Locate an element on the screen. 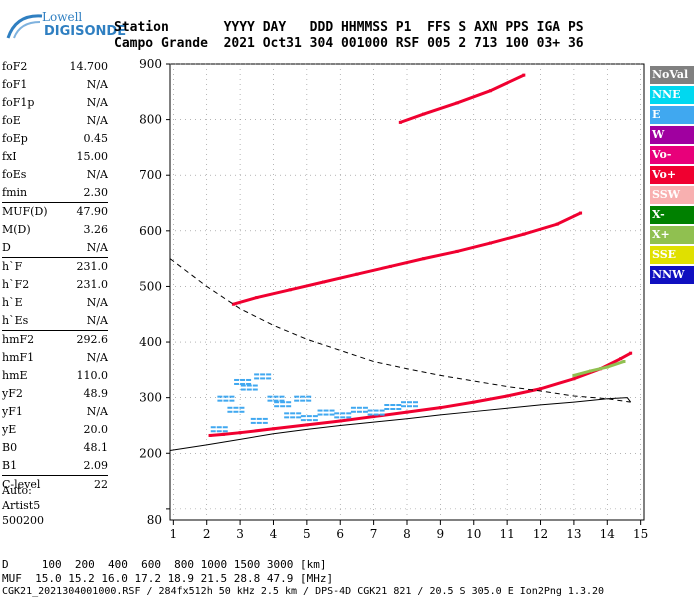 This screenshot has height=600, width=700. param-name: C-level is located at coordinates (21, 484).